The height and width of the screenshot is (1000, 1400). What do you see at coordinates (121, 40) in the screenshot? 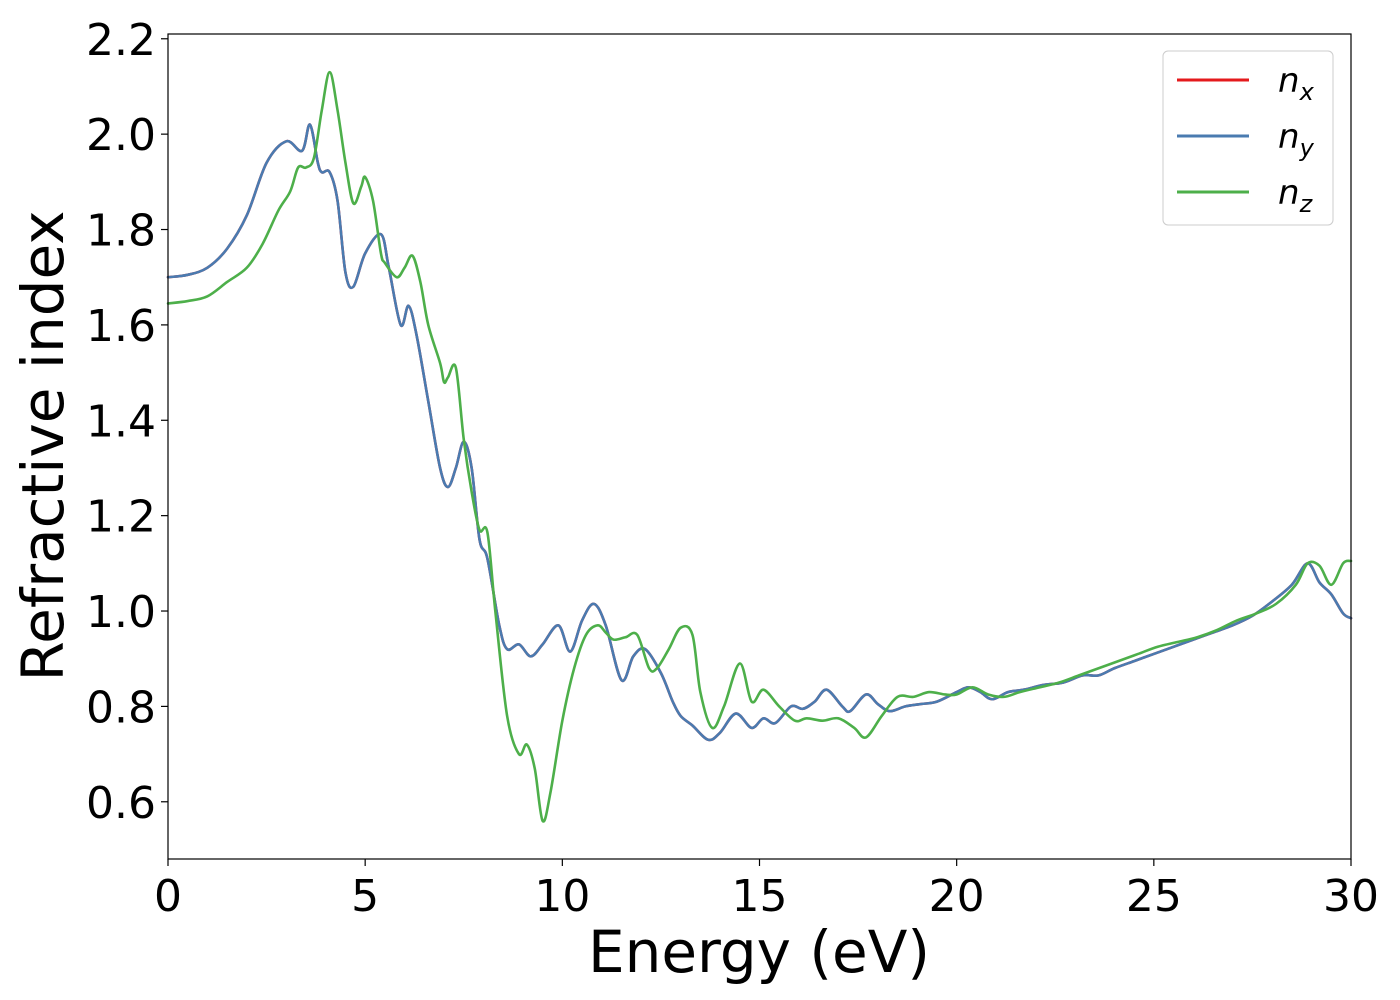
I see `y-tick-label: 2.2` at bounding box center [121, 40].